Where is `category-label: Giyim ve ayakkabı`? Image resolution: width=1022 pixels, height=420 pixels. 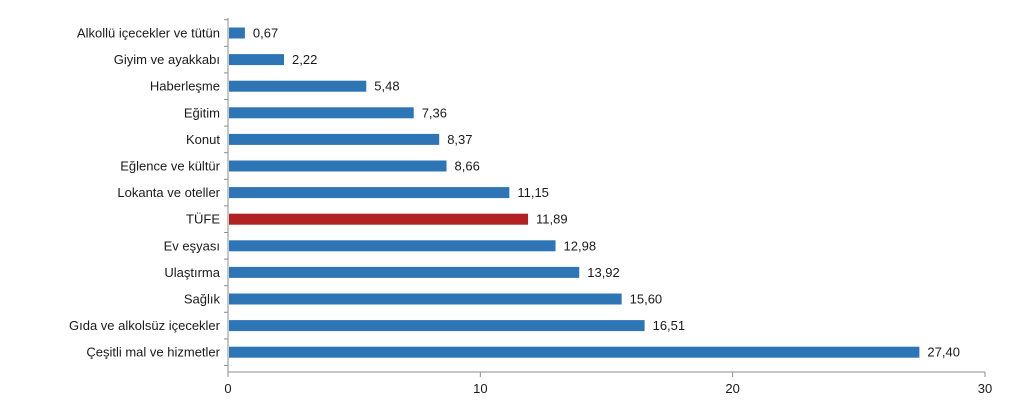 category-label: Giyim ve ayakkabı is located at coordinates (167, 59).